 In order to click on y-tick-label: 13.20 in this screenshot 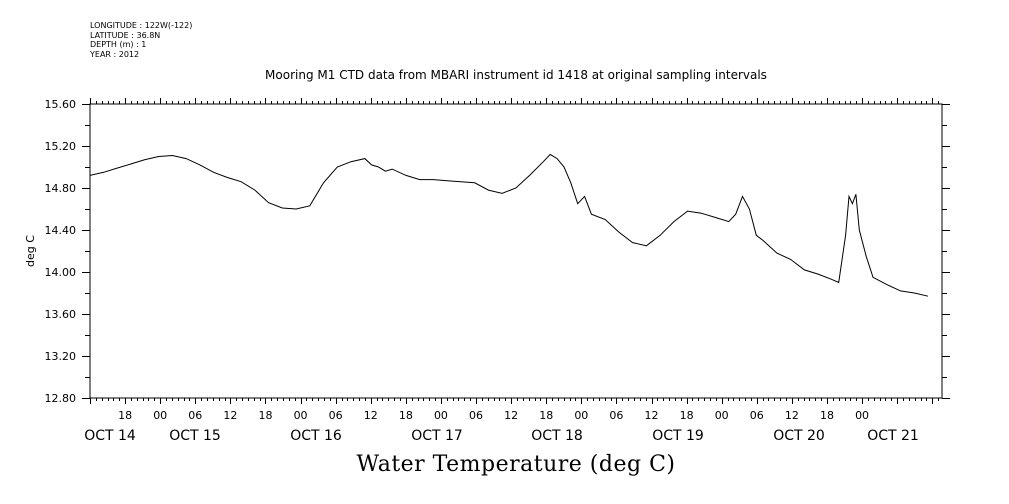, I will do `click(61, 356)`.